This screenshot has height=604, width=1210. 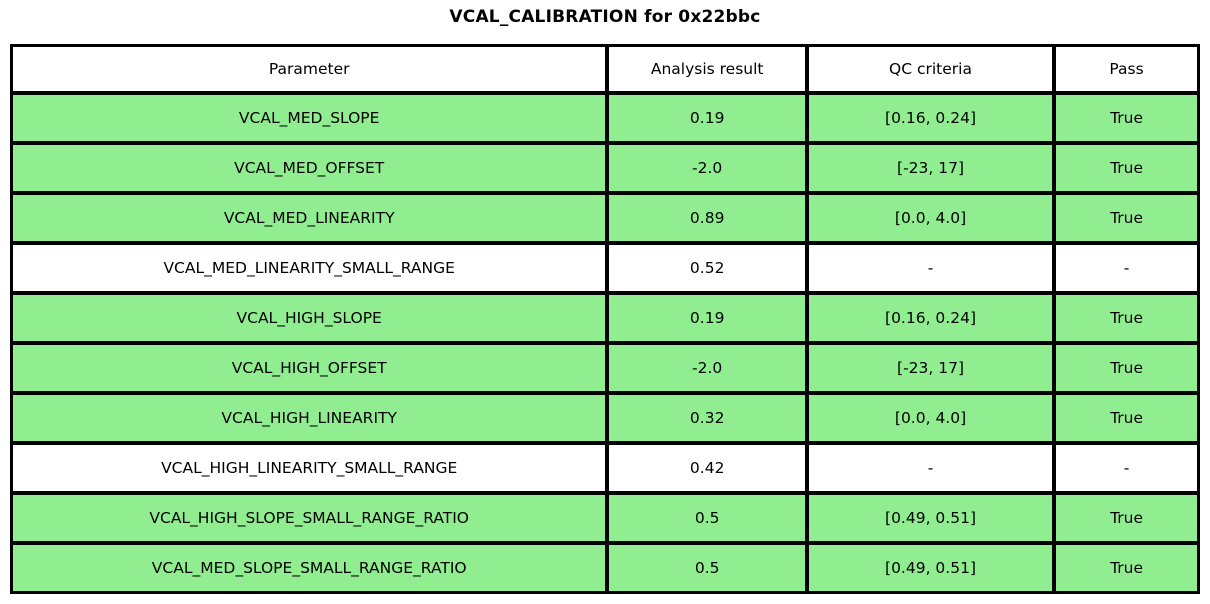 What do you see at coordinates (309, 418) in the screenshot?
I see `parameter-cell: VCAL_HIGH_LINEARITY` at bounding box center [309, 418].